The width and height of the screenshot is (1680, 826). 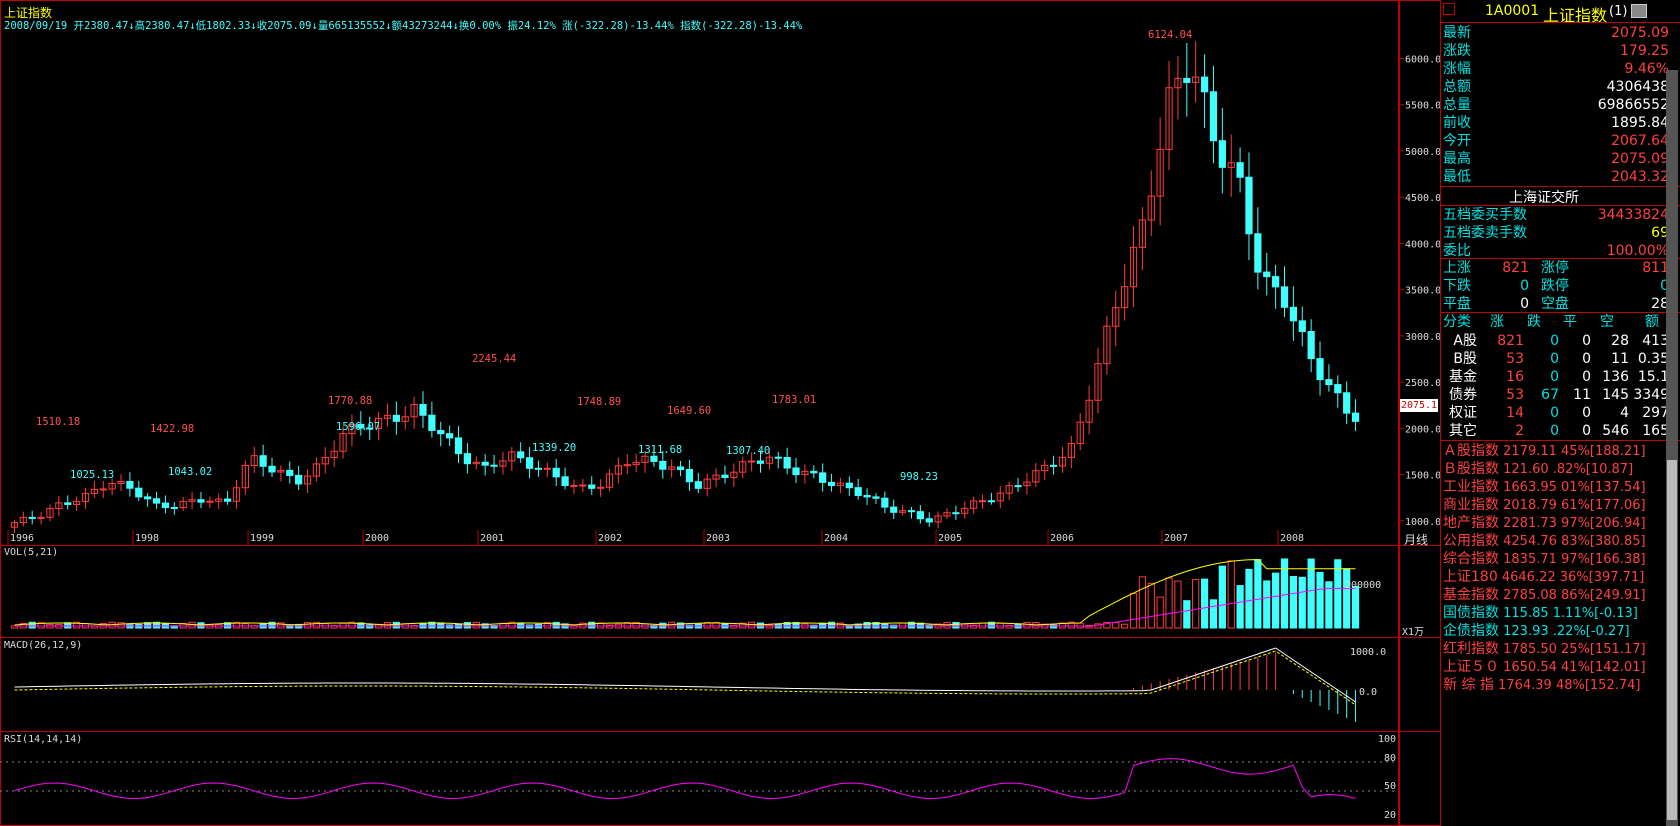 What do you see at coordinates (1655, 268) in the screenshot?
I see `breadth-value: 811` at bounding box center [1655, 268].